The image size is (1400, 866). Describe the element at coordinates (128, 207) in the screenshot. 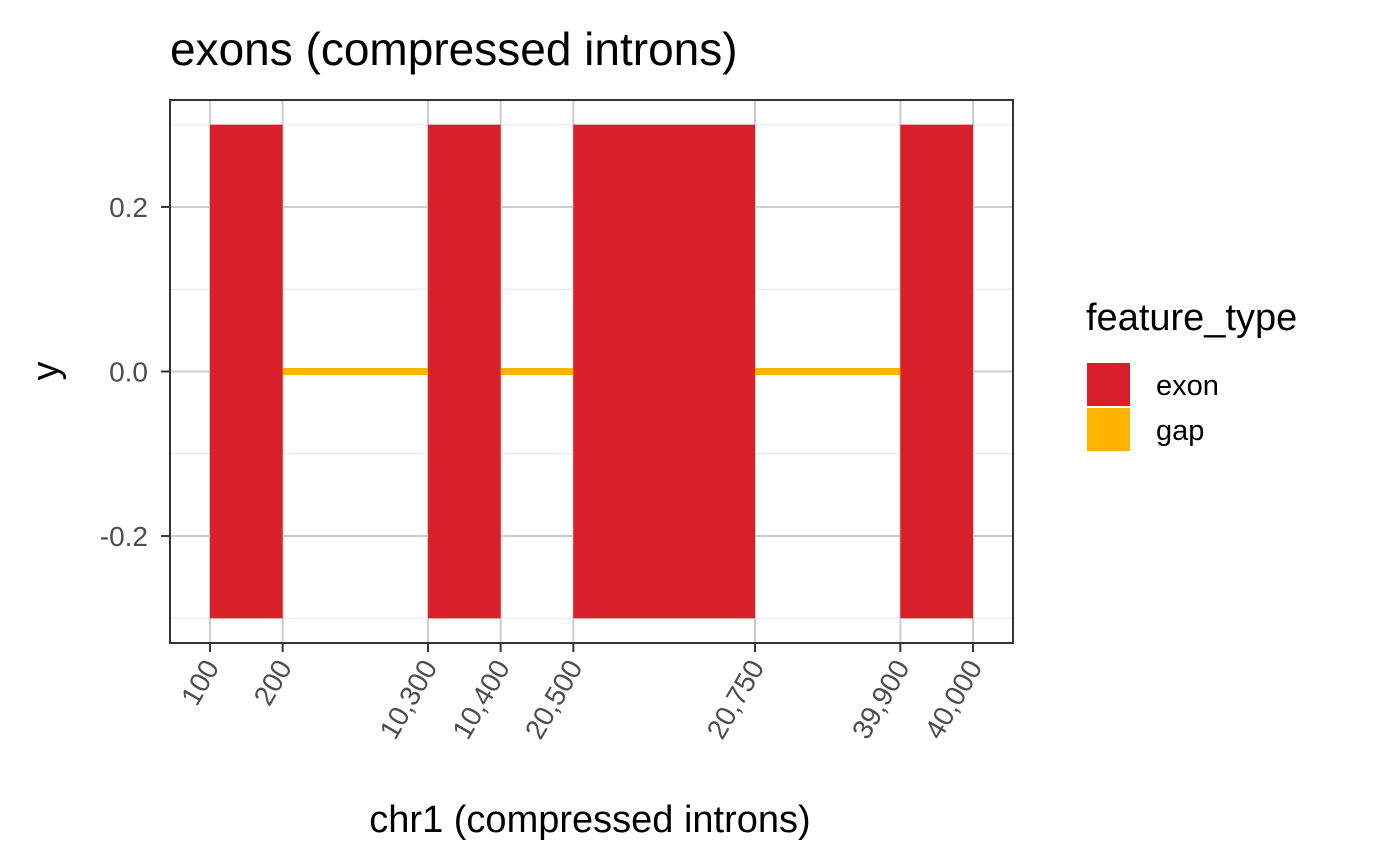

I see `y-tick-label: 0.2` at that location.